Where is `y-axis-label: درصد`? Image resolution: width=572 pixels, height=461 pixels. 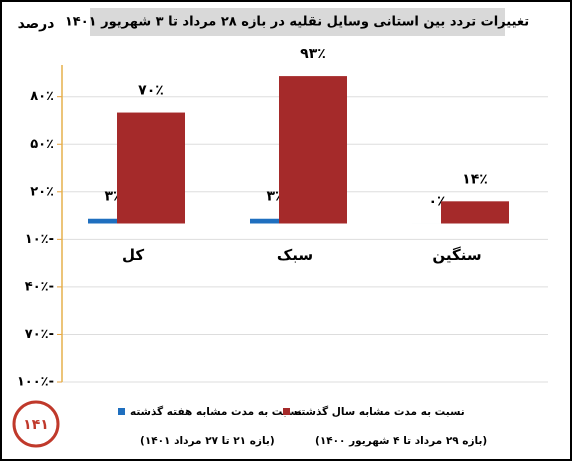
y-axis-label: درصد is located at coordinates (36, 24).